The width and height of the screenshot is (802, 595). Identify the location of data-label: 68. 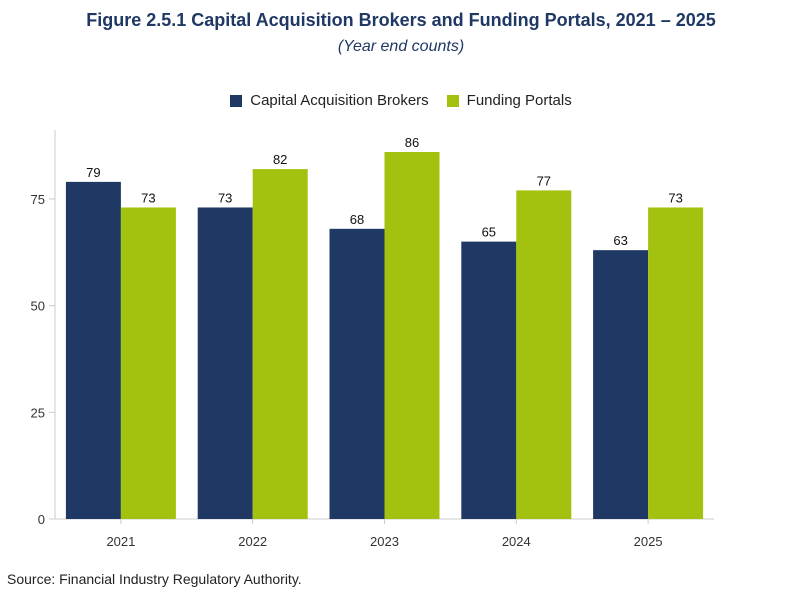
(357, 219).